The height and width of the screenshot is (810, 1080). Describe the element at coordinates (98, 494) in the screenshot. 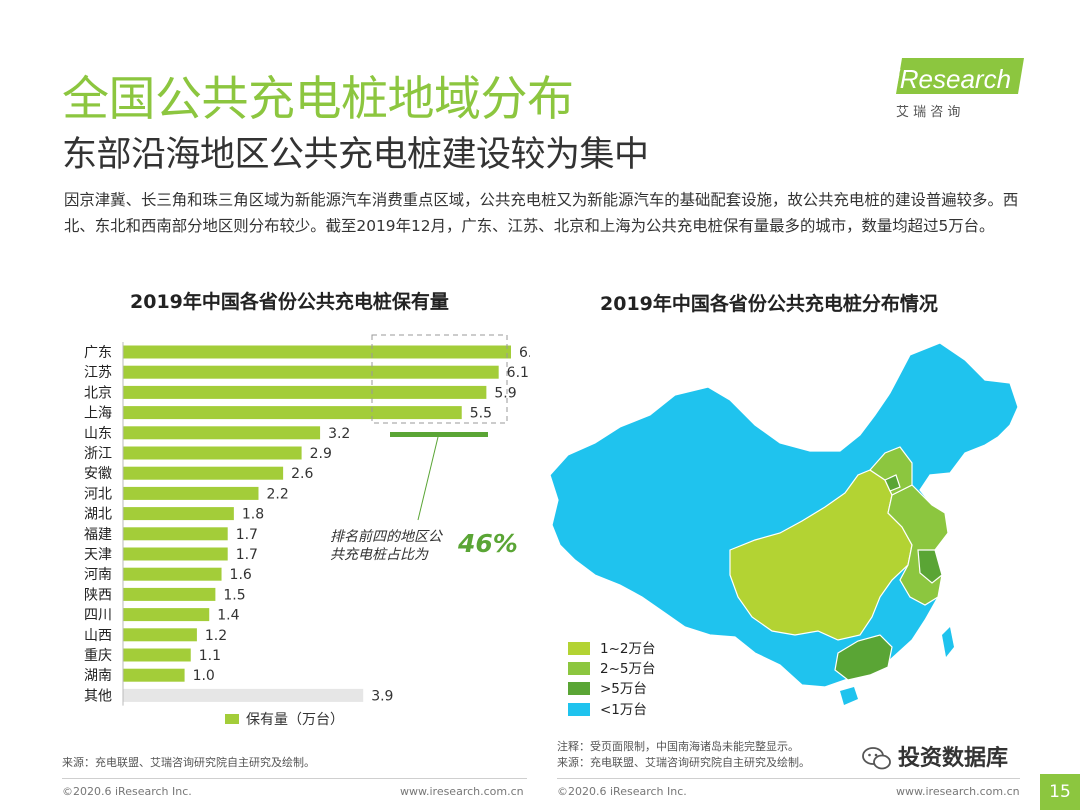

I see `category-label: 河北` at that location.